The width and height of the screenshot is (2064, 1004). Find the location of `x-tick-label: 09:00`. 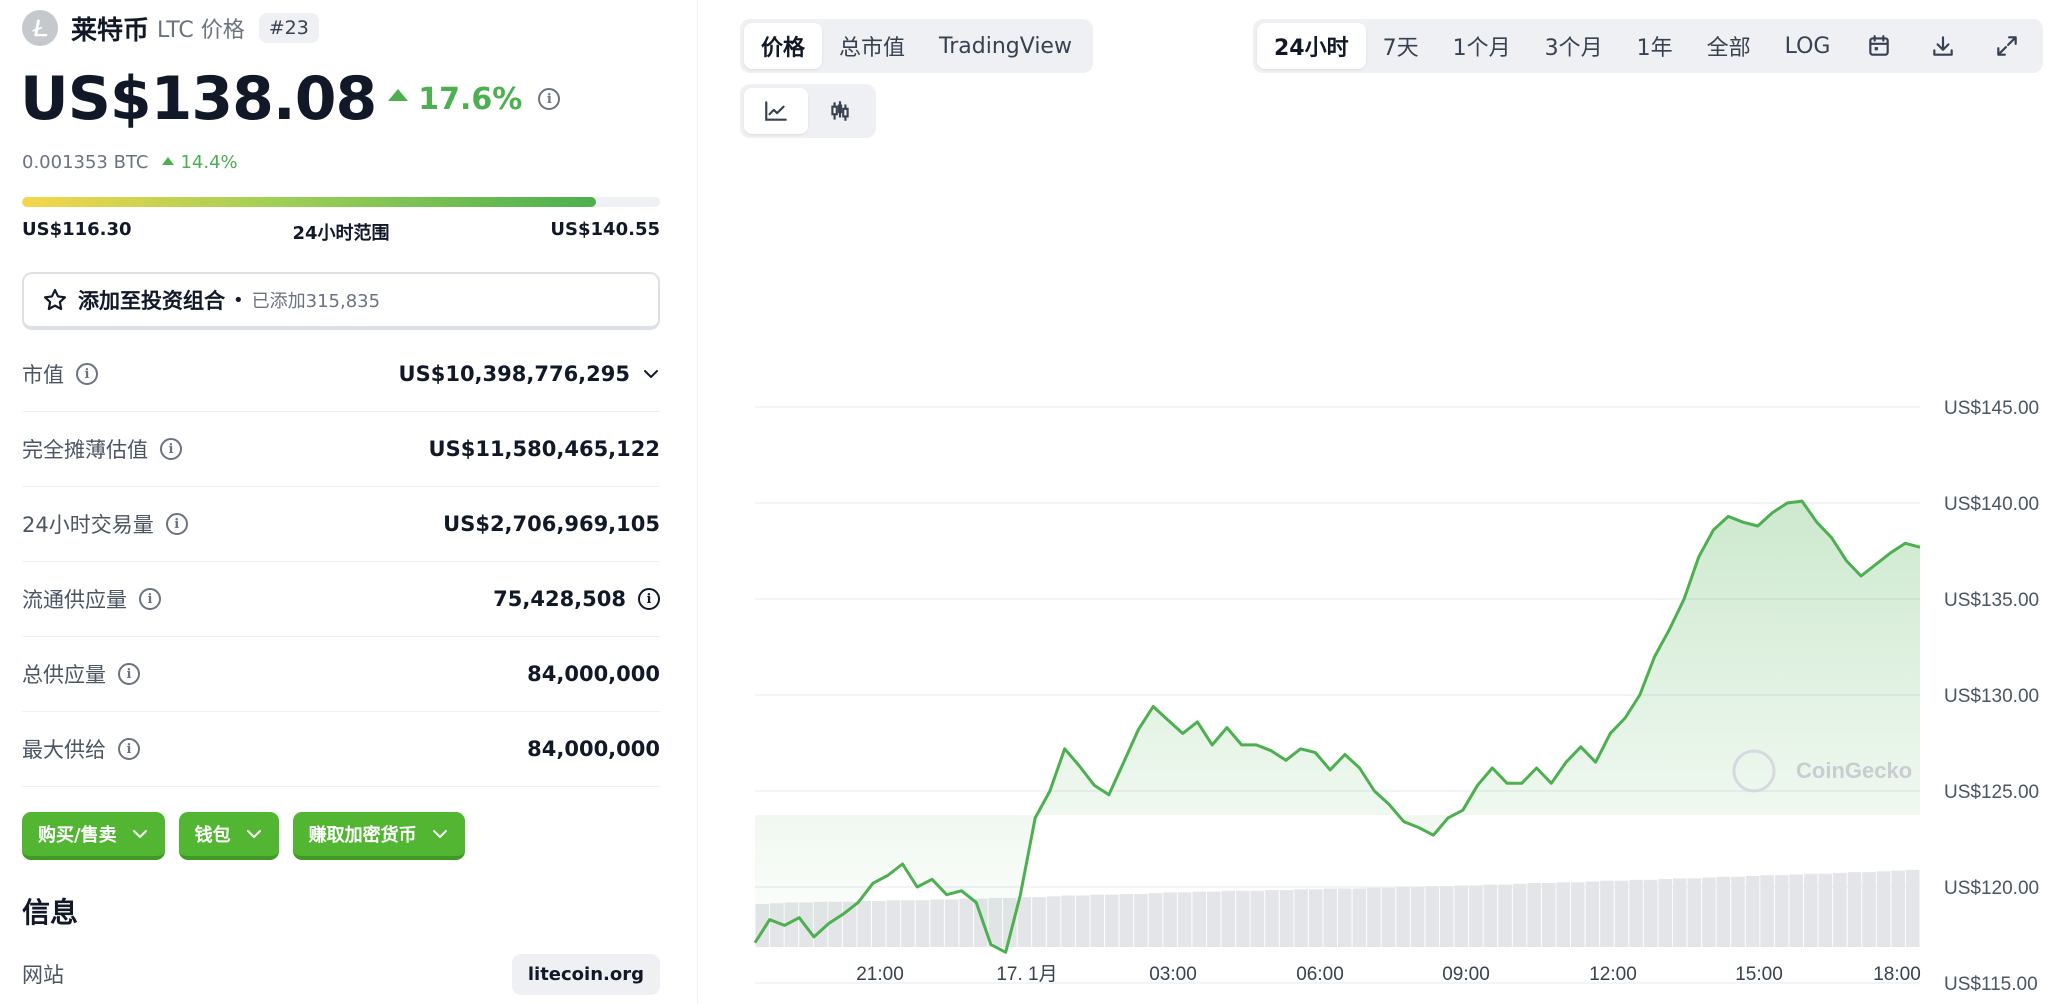

x-tick-label: 09:00 is located at coordinates (1466, 974).